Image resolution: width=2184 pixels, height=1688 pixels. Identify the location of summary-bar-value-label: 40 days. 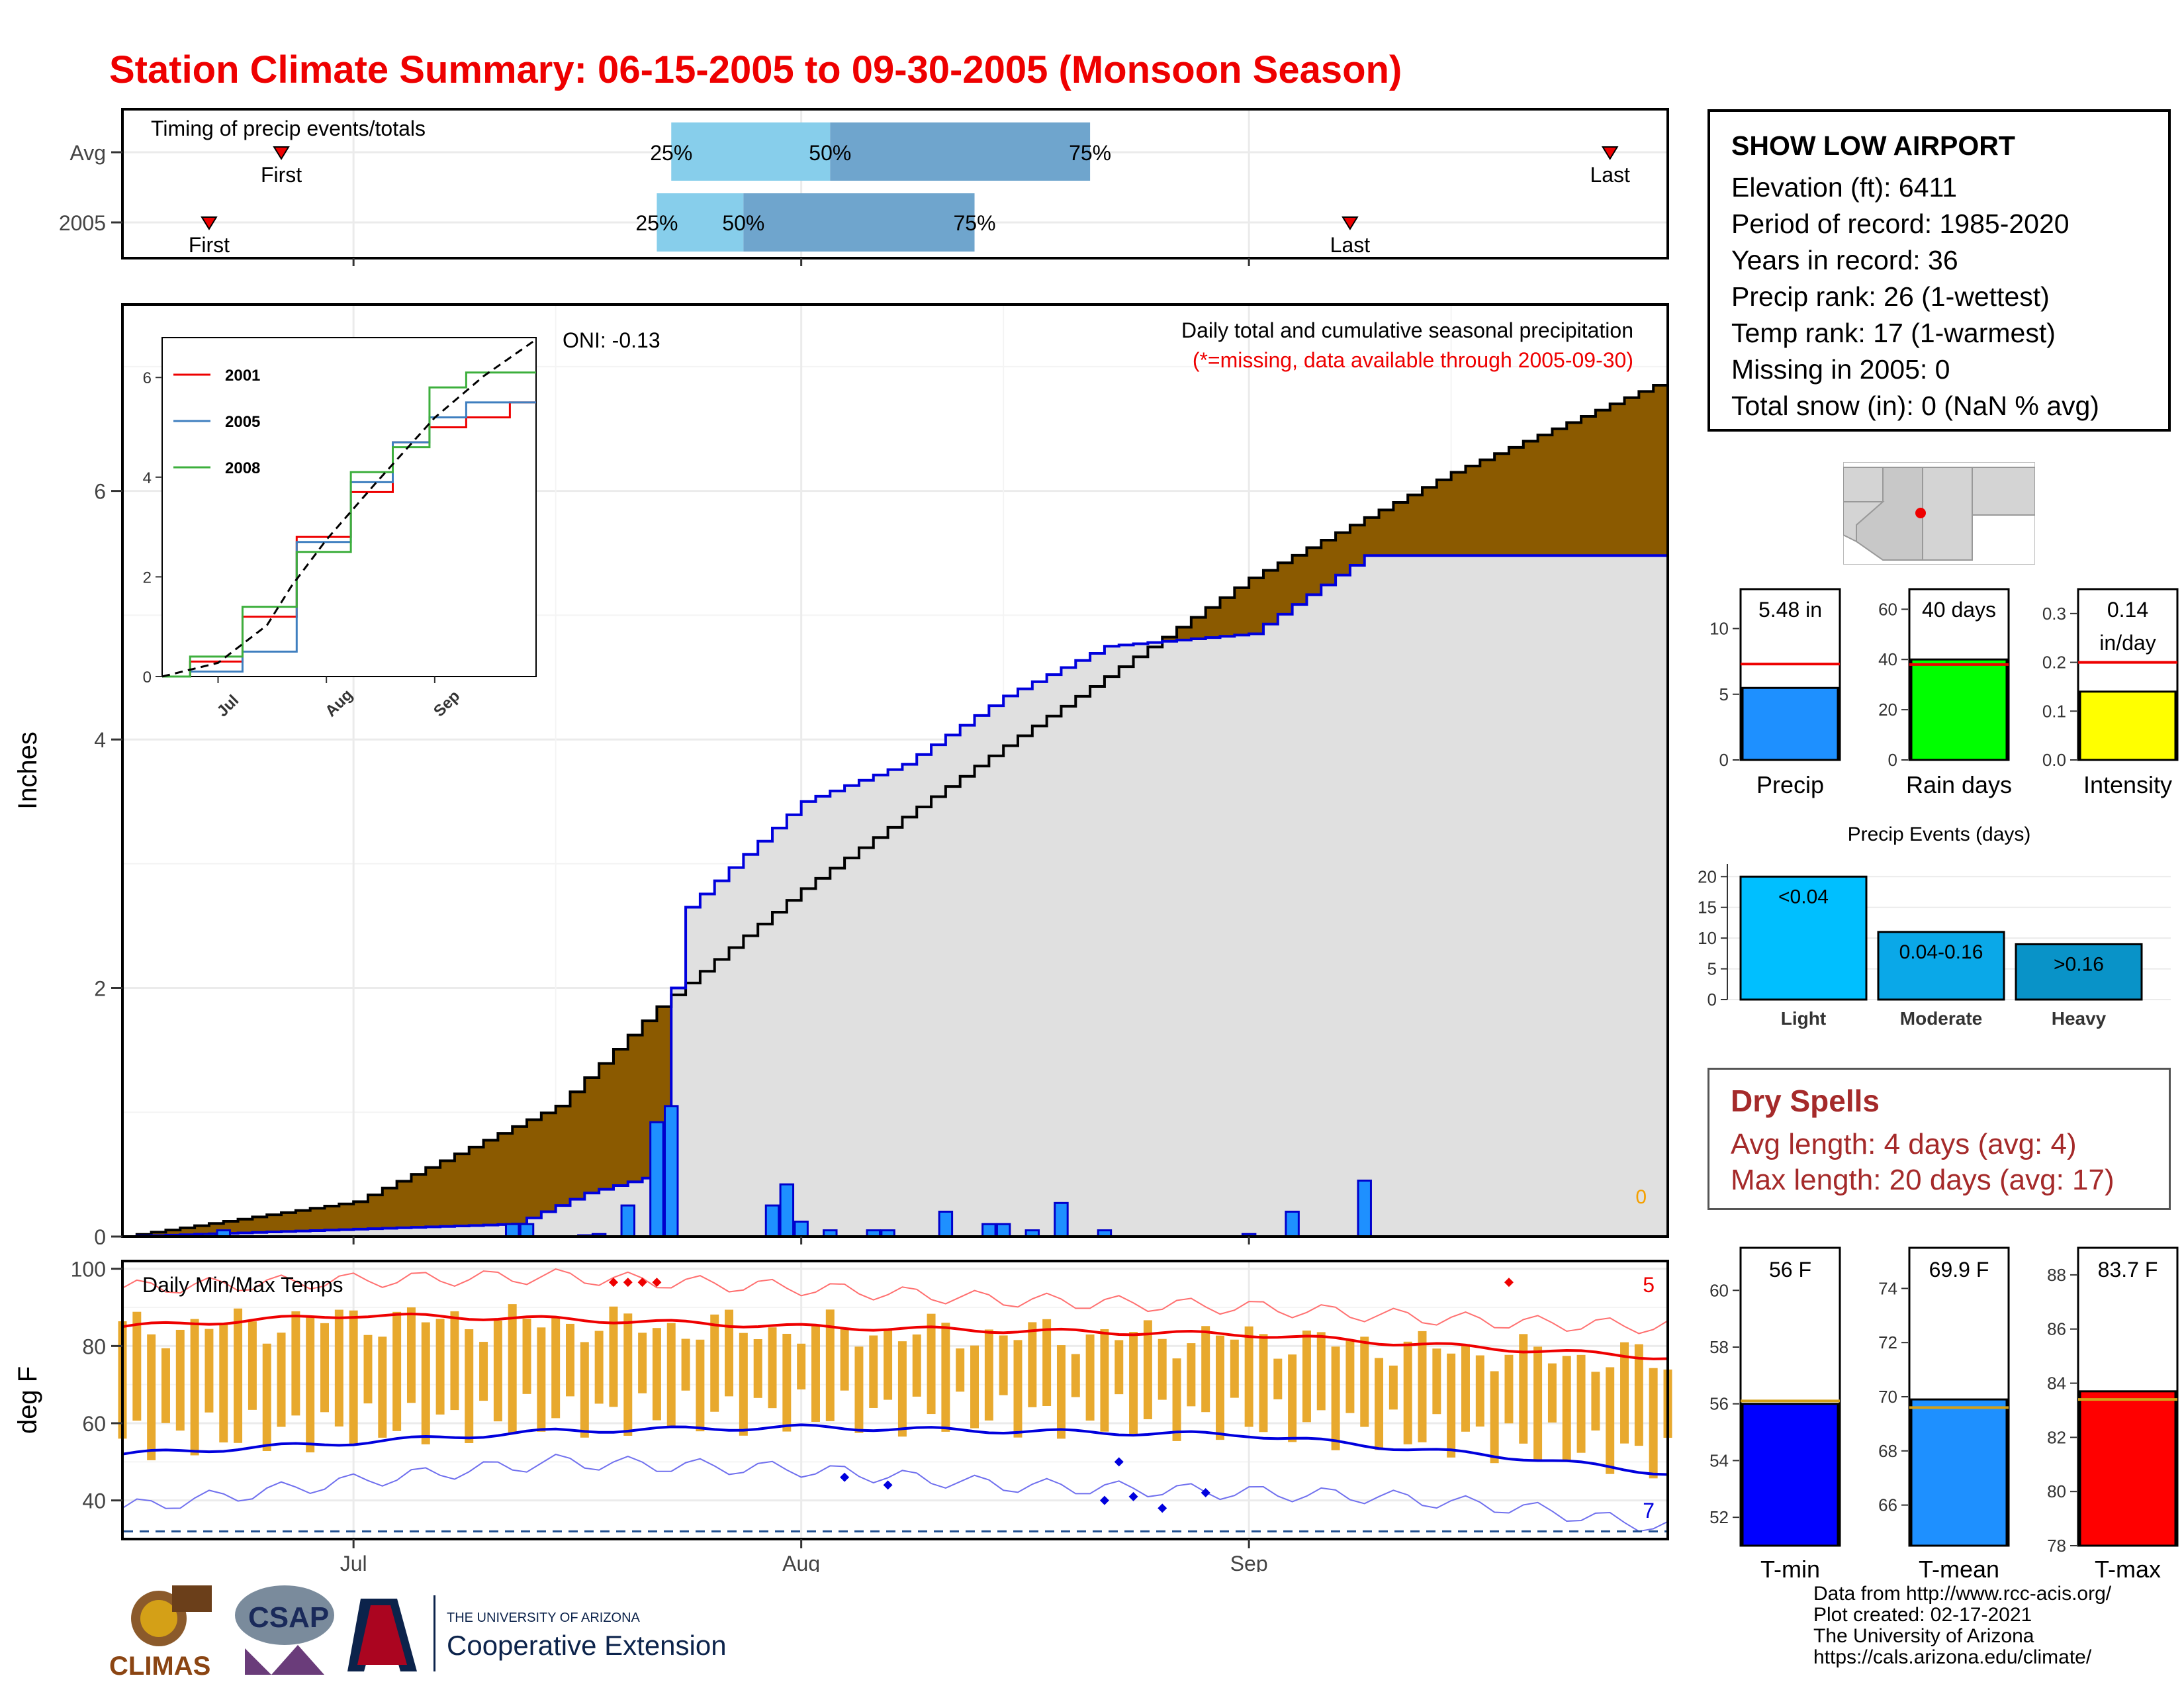
(1959, 610).